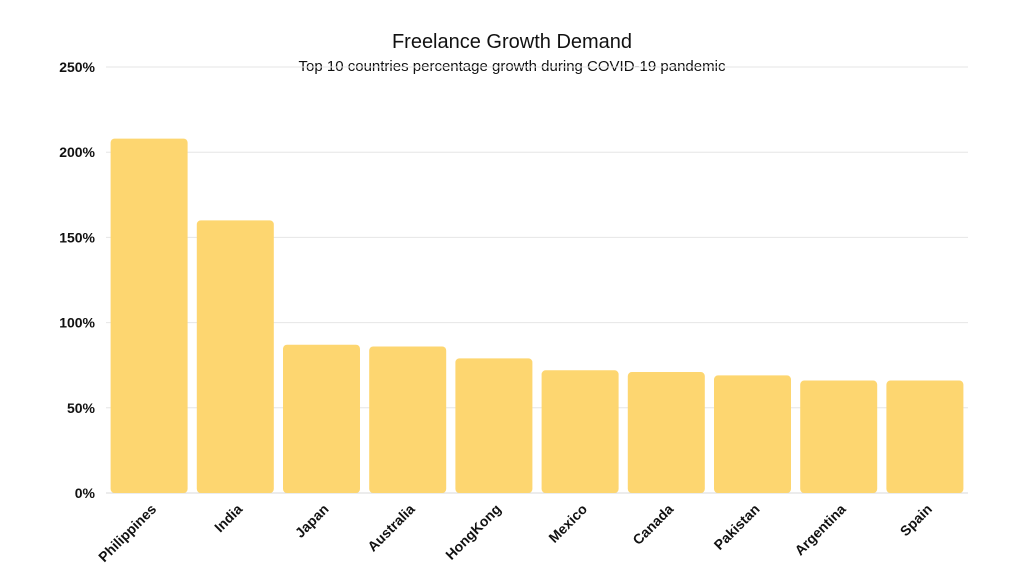  Describe the element at coordinates (228, 518) in the screenshot. I see `x-tick-label: India` at that location.